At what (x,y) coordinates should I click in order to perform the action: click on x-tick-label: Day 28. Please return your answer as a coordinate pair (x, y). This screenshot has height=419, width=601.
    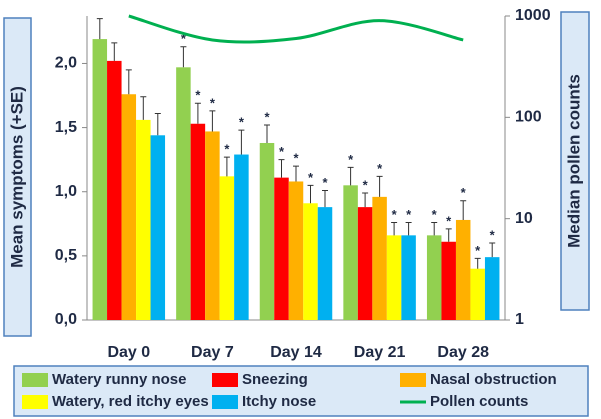
    Looking at the image, I should click on (463, 352).